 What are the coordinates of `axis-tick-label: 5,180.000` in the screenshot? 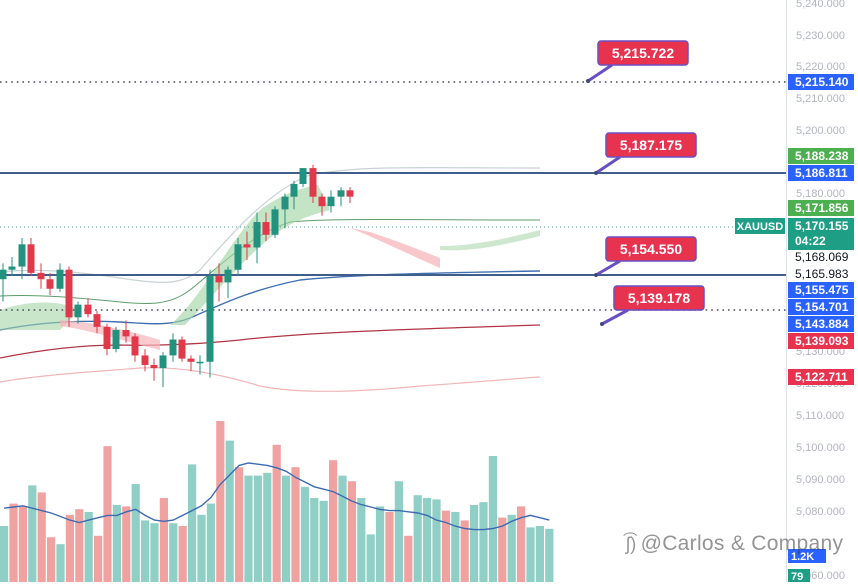 It's located at (820, 194).